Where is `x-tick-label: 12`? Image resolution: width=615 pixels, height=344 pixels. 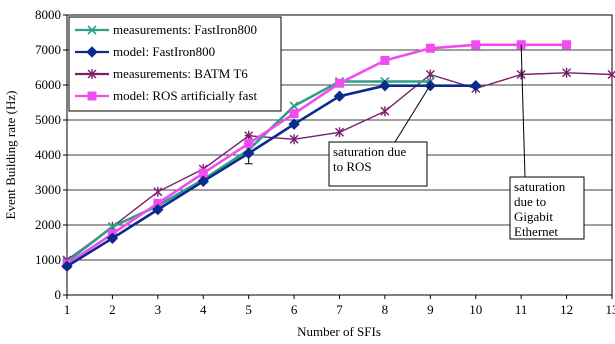 x-tick-label: 12 is located at coordinates (566, 309).